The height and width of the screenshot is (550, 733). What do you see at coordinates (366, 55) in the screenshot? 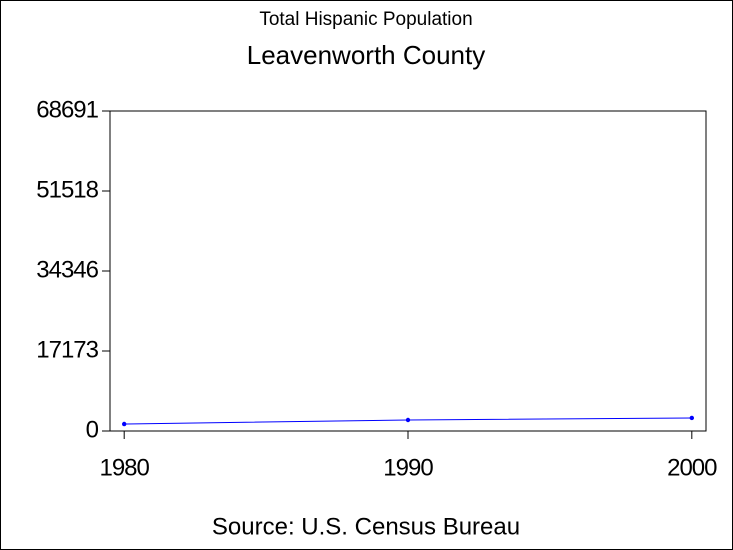
I see `chart-subtitle: Leavenworth County` at bounding box center [366, 55].